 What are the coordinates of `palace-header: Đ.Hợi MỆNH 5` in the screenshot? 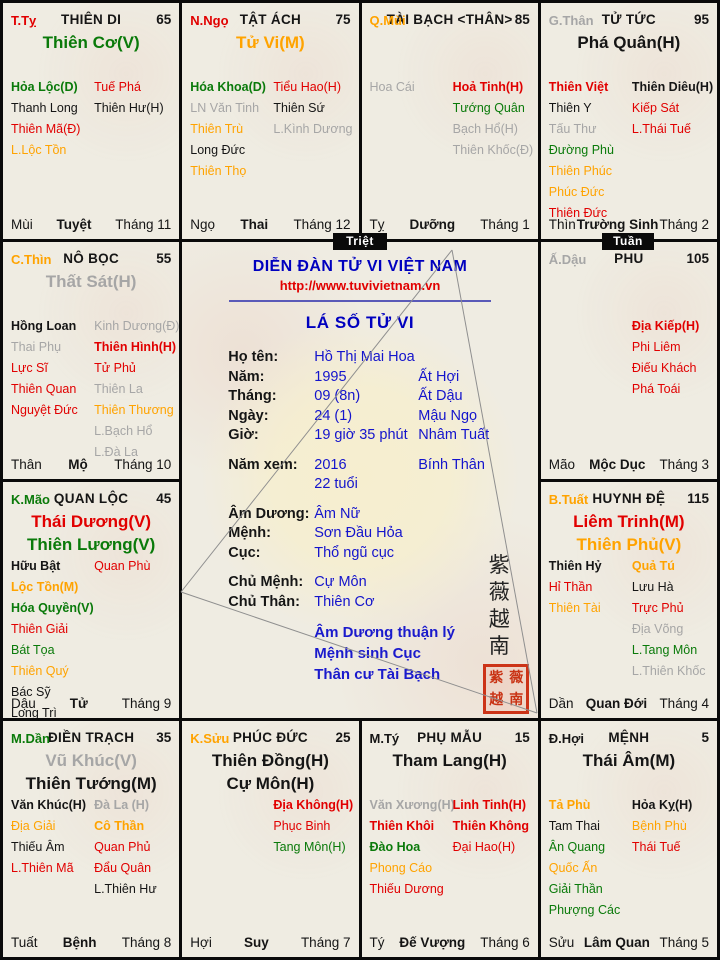 It's located at (629, 739).